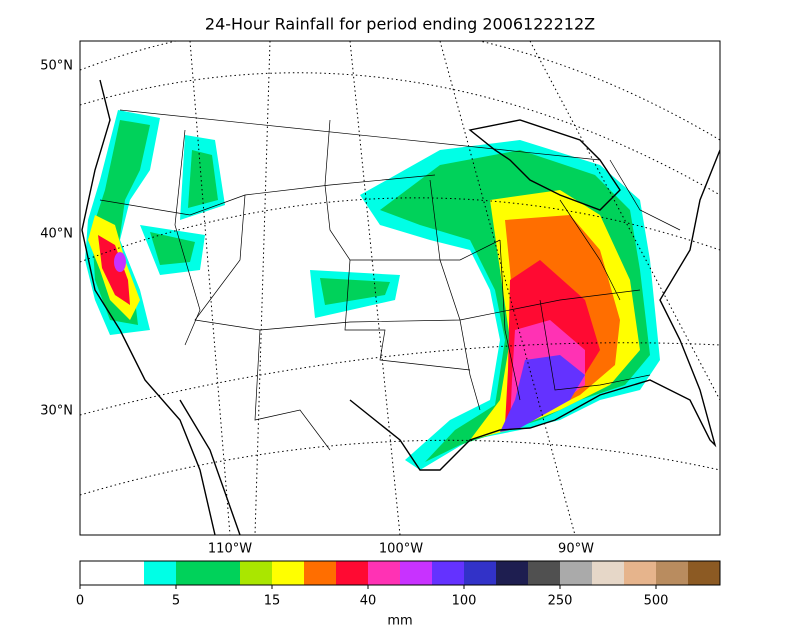  I want to click on colorbar-tick-label: 5, so click(176, 601).